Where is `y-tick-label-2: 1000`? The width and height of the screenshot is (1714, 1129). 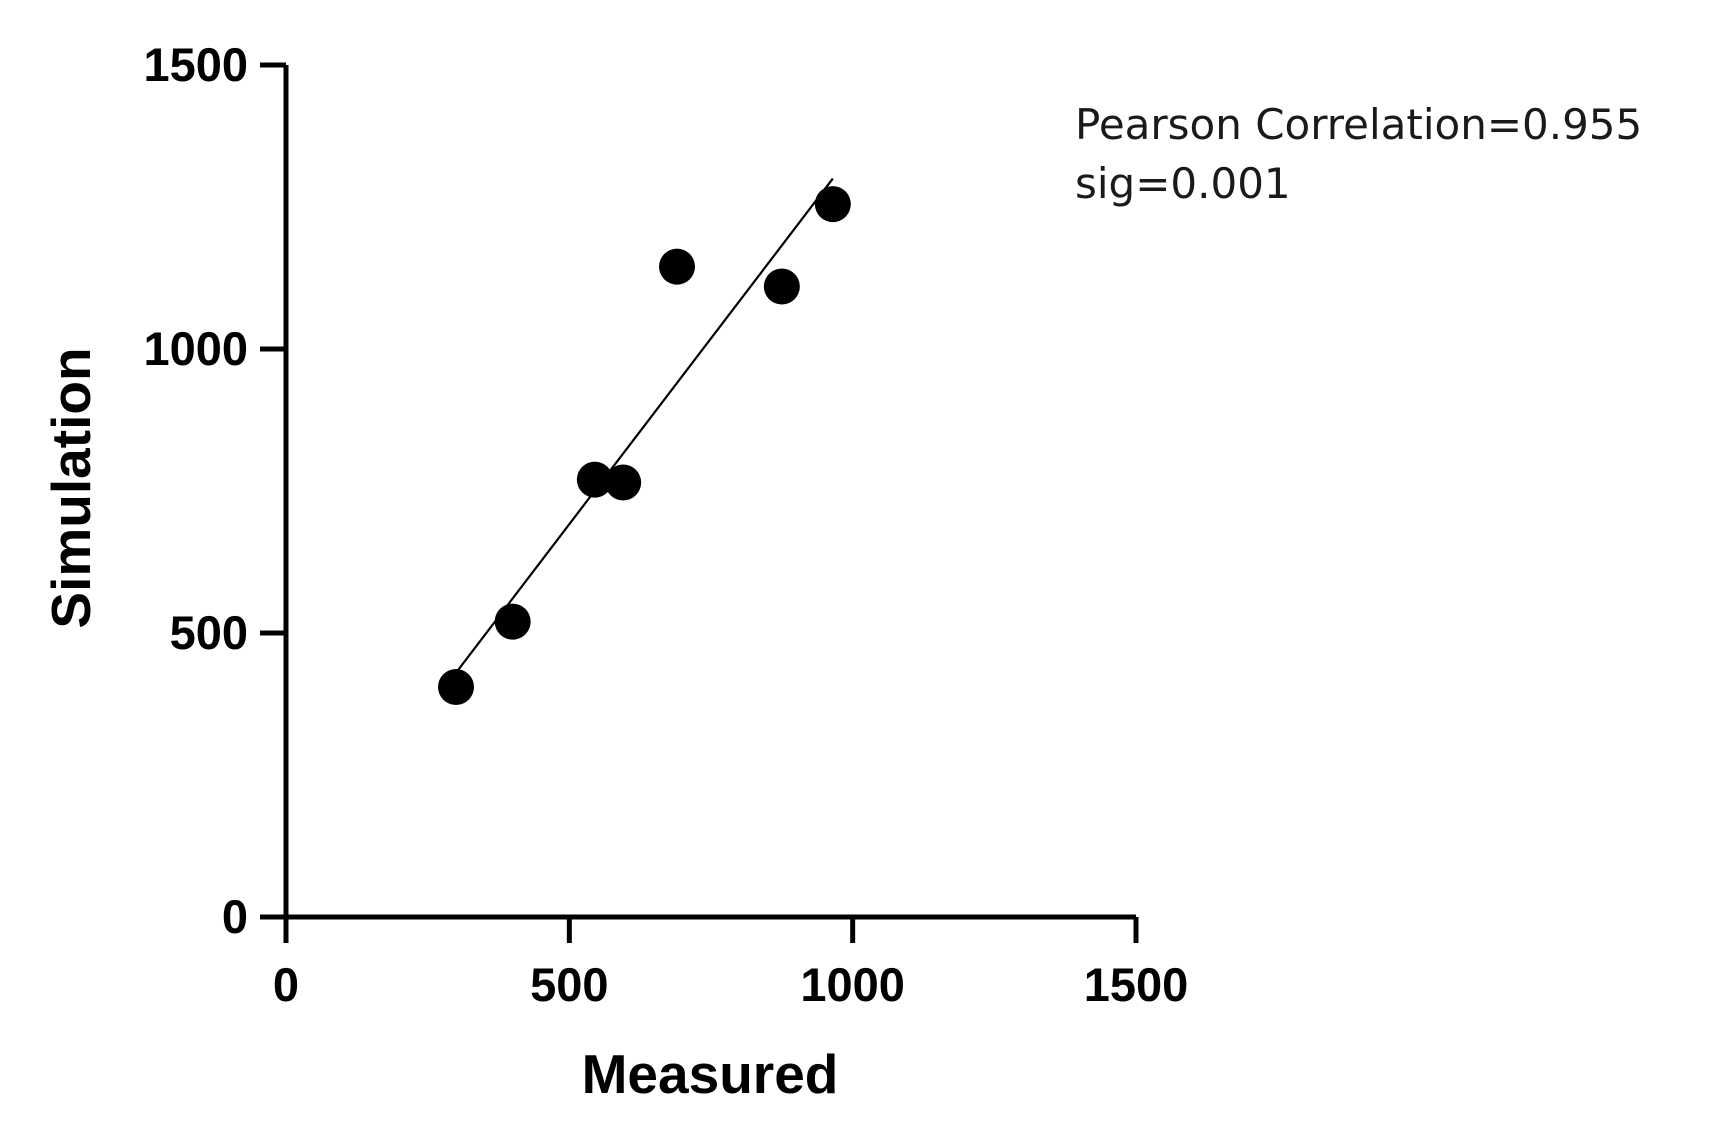
y-tick-label-2: 1000 is located at coordinates (195, 348).